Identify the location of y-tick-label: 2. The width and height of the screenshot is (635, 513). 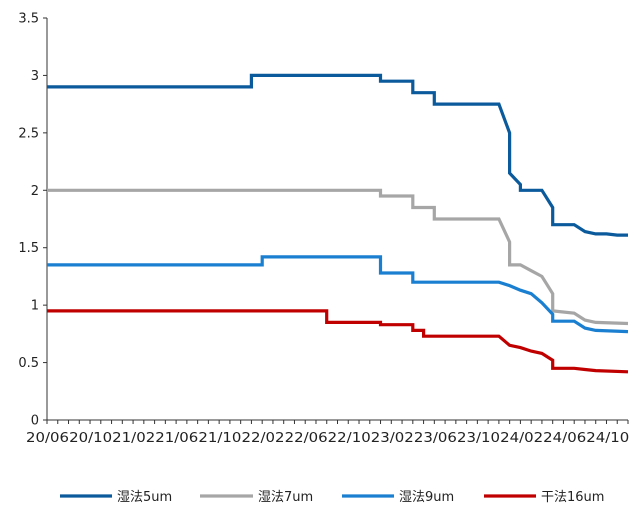
(35, 191).